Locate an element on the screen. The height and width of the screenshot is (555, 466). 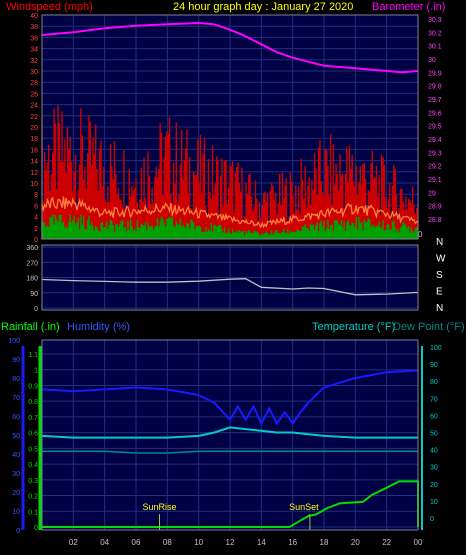
sunset-label: SunSet is located at coordinates (304, 507).